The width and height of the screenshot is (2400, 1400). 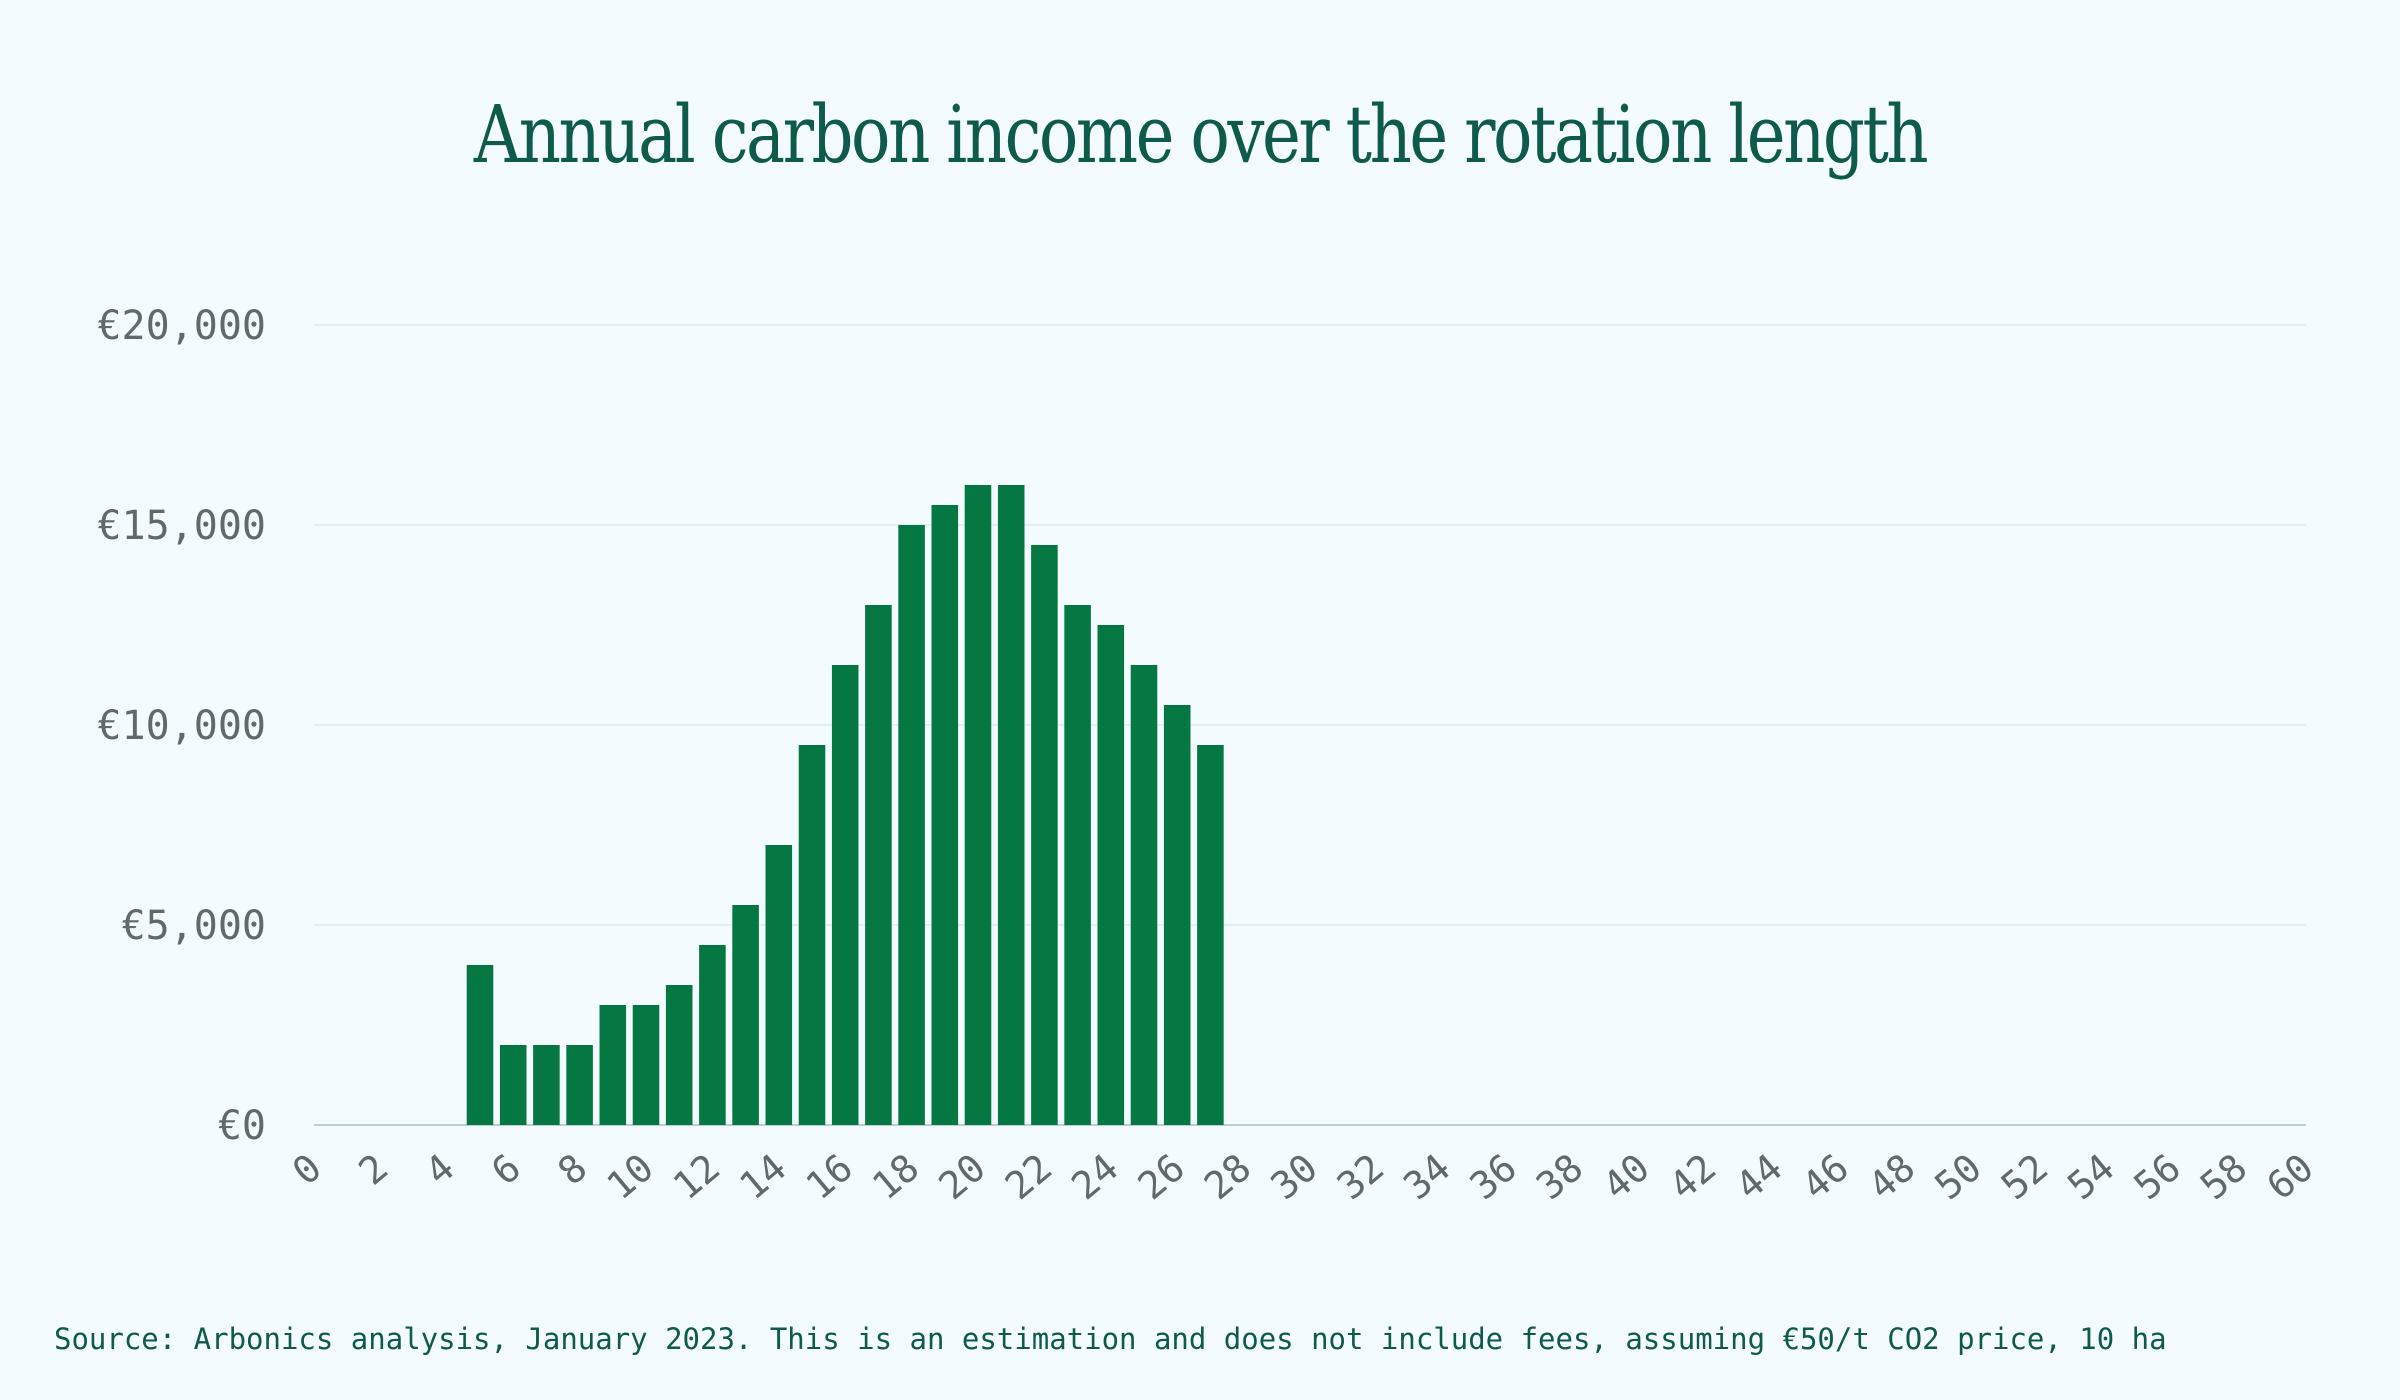 What do you see at coordinates (1293, 1176) in the screenshot?
I see `x-tick-label: 30` at bounding box center [1293, 1176].